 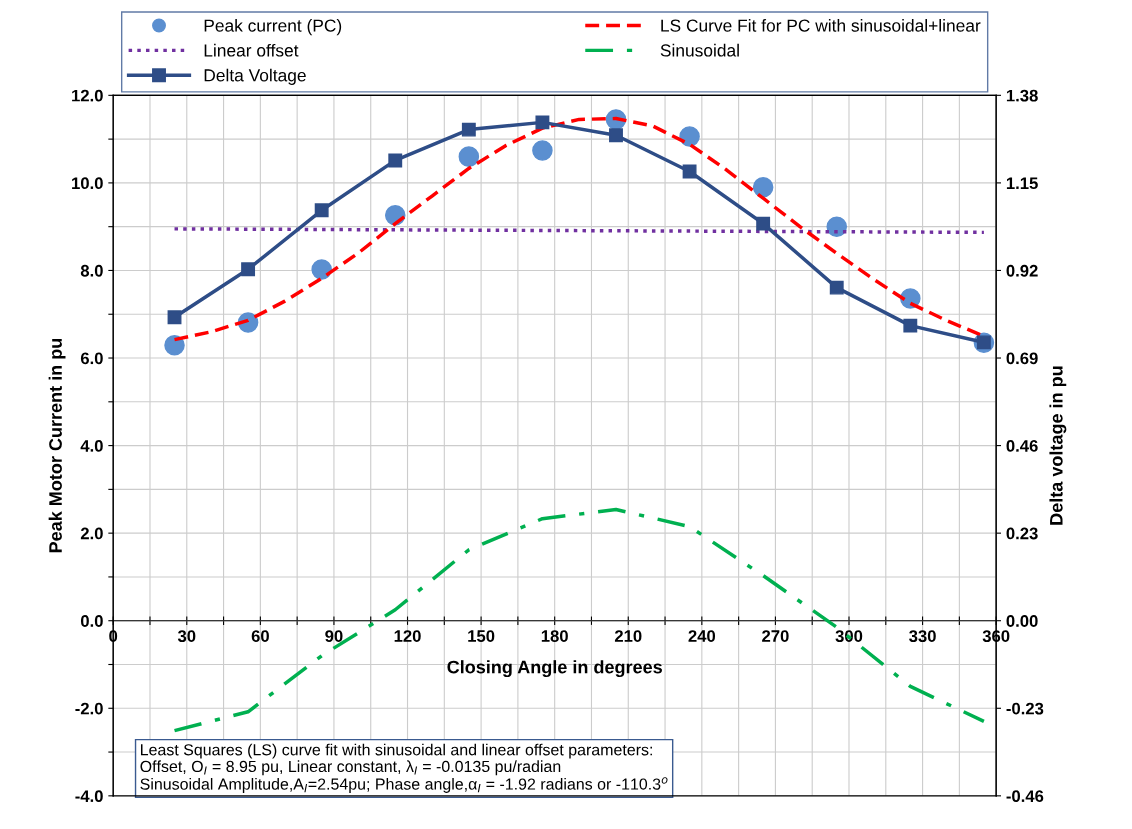 What do you see at coordinates (91, 445) in the screenshot?
I see `y-tick-label: 4.0` at bounding box center [91, 445].